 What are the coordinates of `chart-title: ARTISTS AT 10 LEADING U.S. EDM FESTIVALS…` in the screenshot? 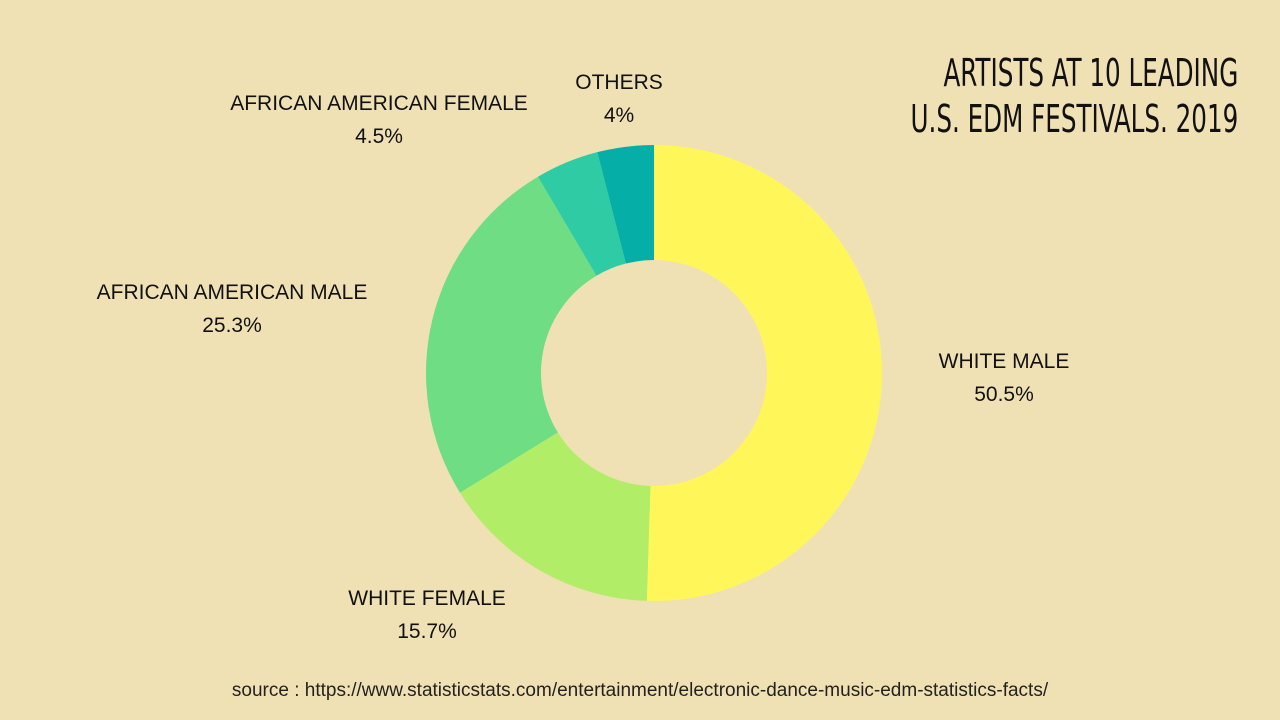 It's located at (1074, 96).